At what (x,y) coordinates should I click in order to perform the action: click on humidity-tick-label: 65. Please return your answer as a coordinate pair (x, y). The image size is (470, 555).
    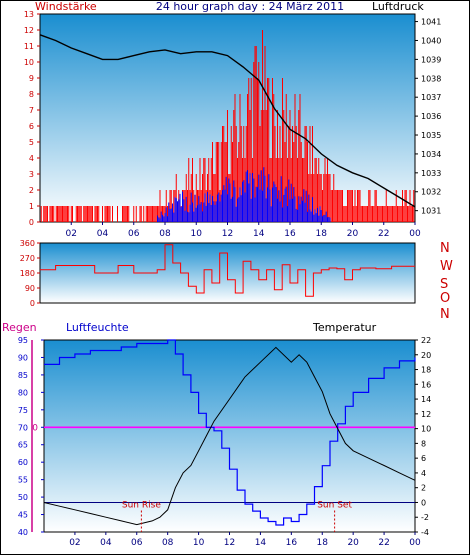
    Looking at the image, I should click on (23, 445).